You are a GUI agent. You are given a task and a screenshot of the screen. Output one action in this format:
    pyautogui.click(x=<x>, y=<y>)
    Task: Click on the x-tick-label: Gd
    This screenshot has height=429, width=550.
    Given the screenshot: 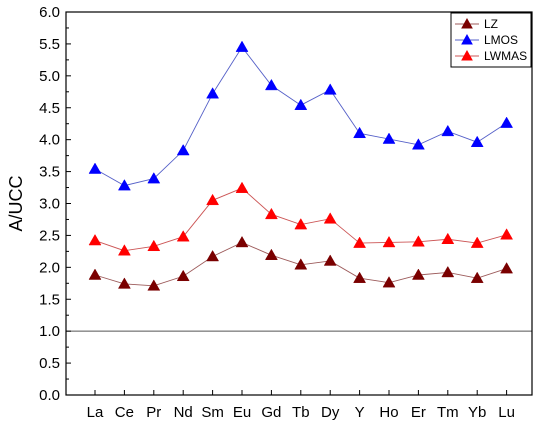 What is the action you would take?
    pyautogui.click(x=271, y=412)
    